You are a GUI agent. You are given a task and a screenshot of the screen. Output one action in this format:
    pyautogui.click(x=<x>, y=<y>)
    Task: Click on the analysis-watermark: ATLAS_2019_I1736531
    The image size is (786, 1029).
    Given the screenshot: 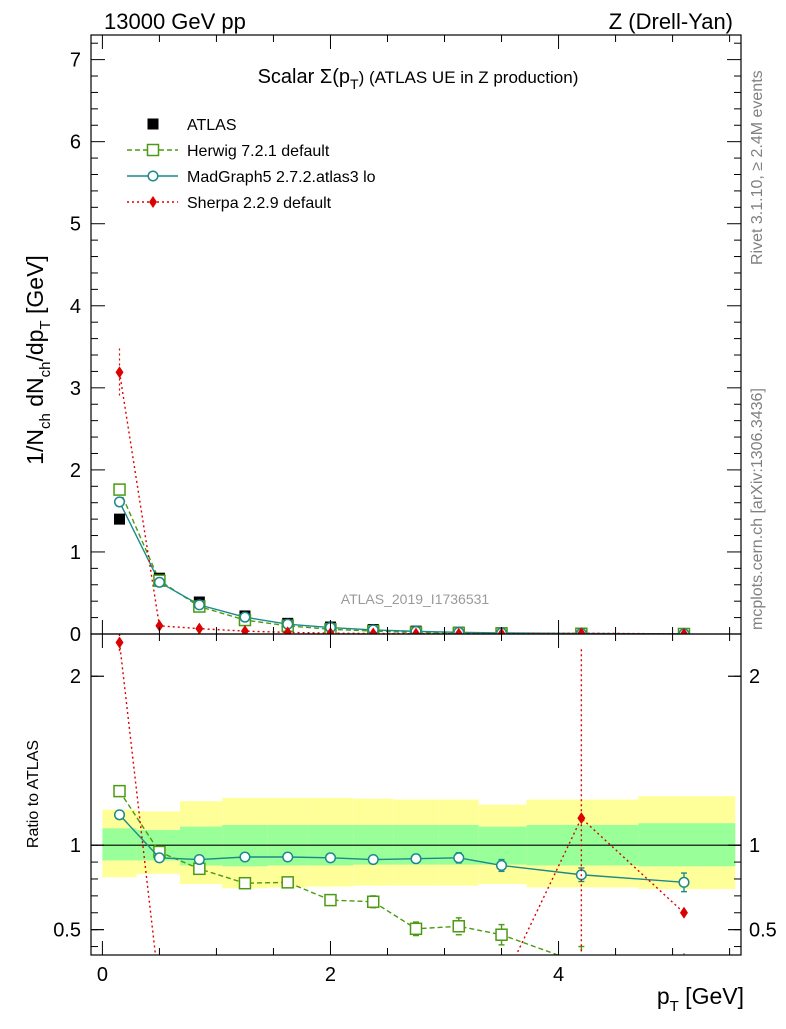 What is the action you would take?
    pyautogui.click(x=415, y=599)
    